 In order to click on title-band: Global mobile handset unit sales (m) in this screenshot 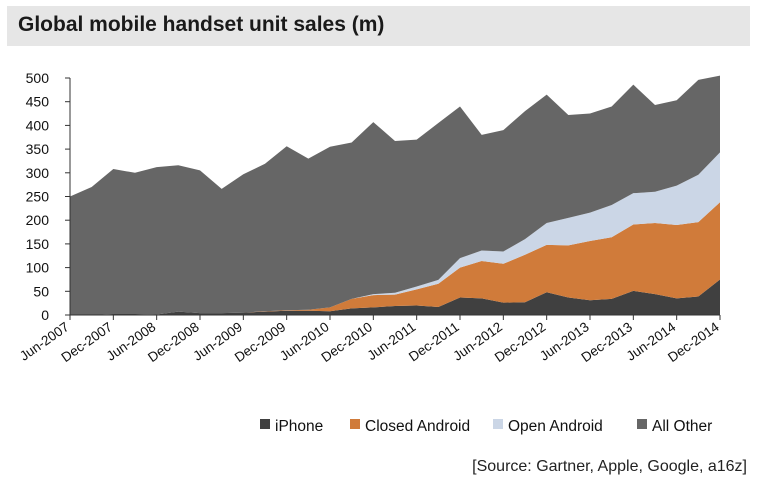, I will do `click(378, 26)`.